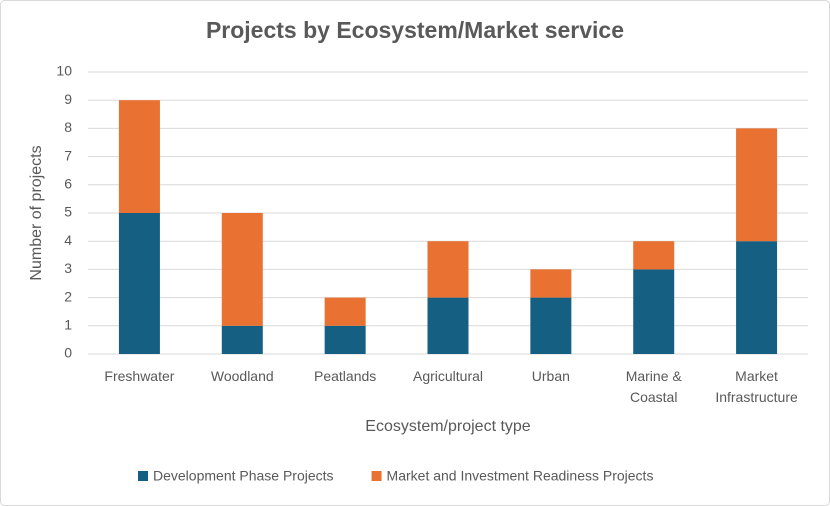  I want to click on y-tick-label: 7, so click(68, 155).